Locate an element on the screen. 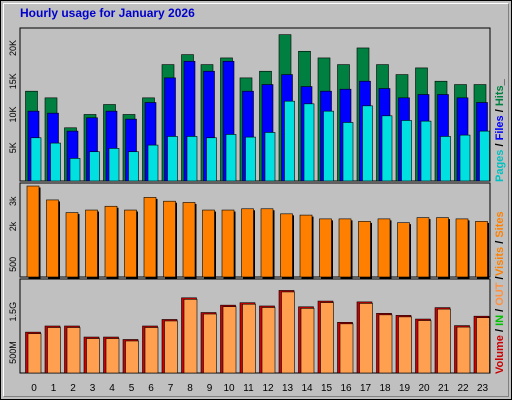 Image resolution: width=512 pixels, height=400 pixels. x-tick-label: 3 is located at coordinates (93, 388).